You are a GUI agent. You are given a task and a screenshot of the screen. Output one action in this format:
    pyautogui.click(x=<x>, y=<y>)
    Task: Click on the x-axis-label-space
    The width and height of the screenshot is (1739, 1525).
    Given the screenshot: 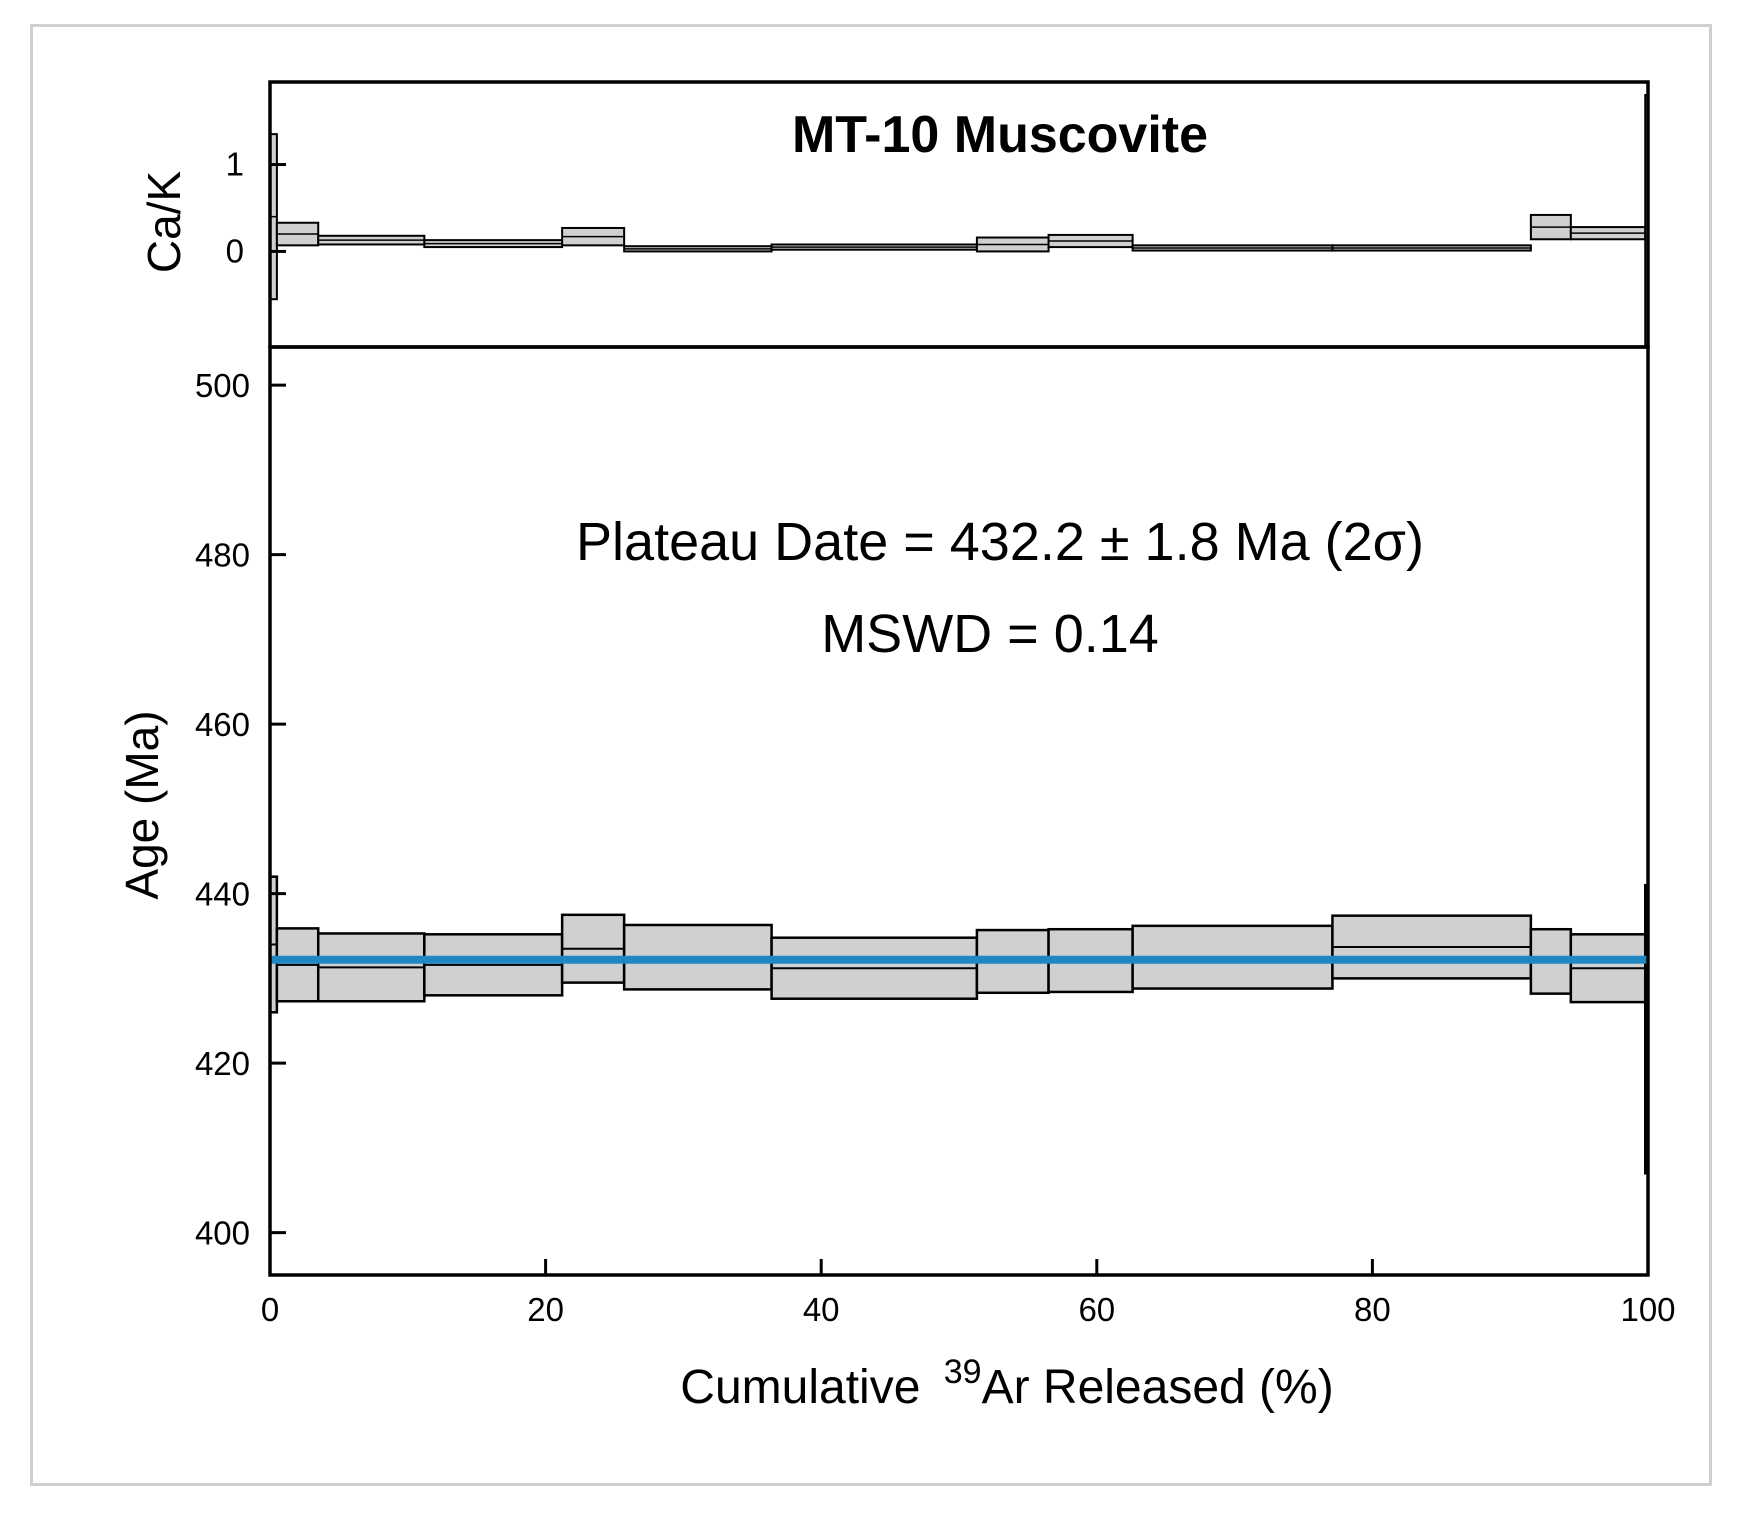 What is the action you would take?
    pyautogui.click(x=936, y=1387)
    